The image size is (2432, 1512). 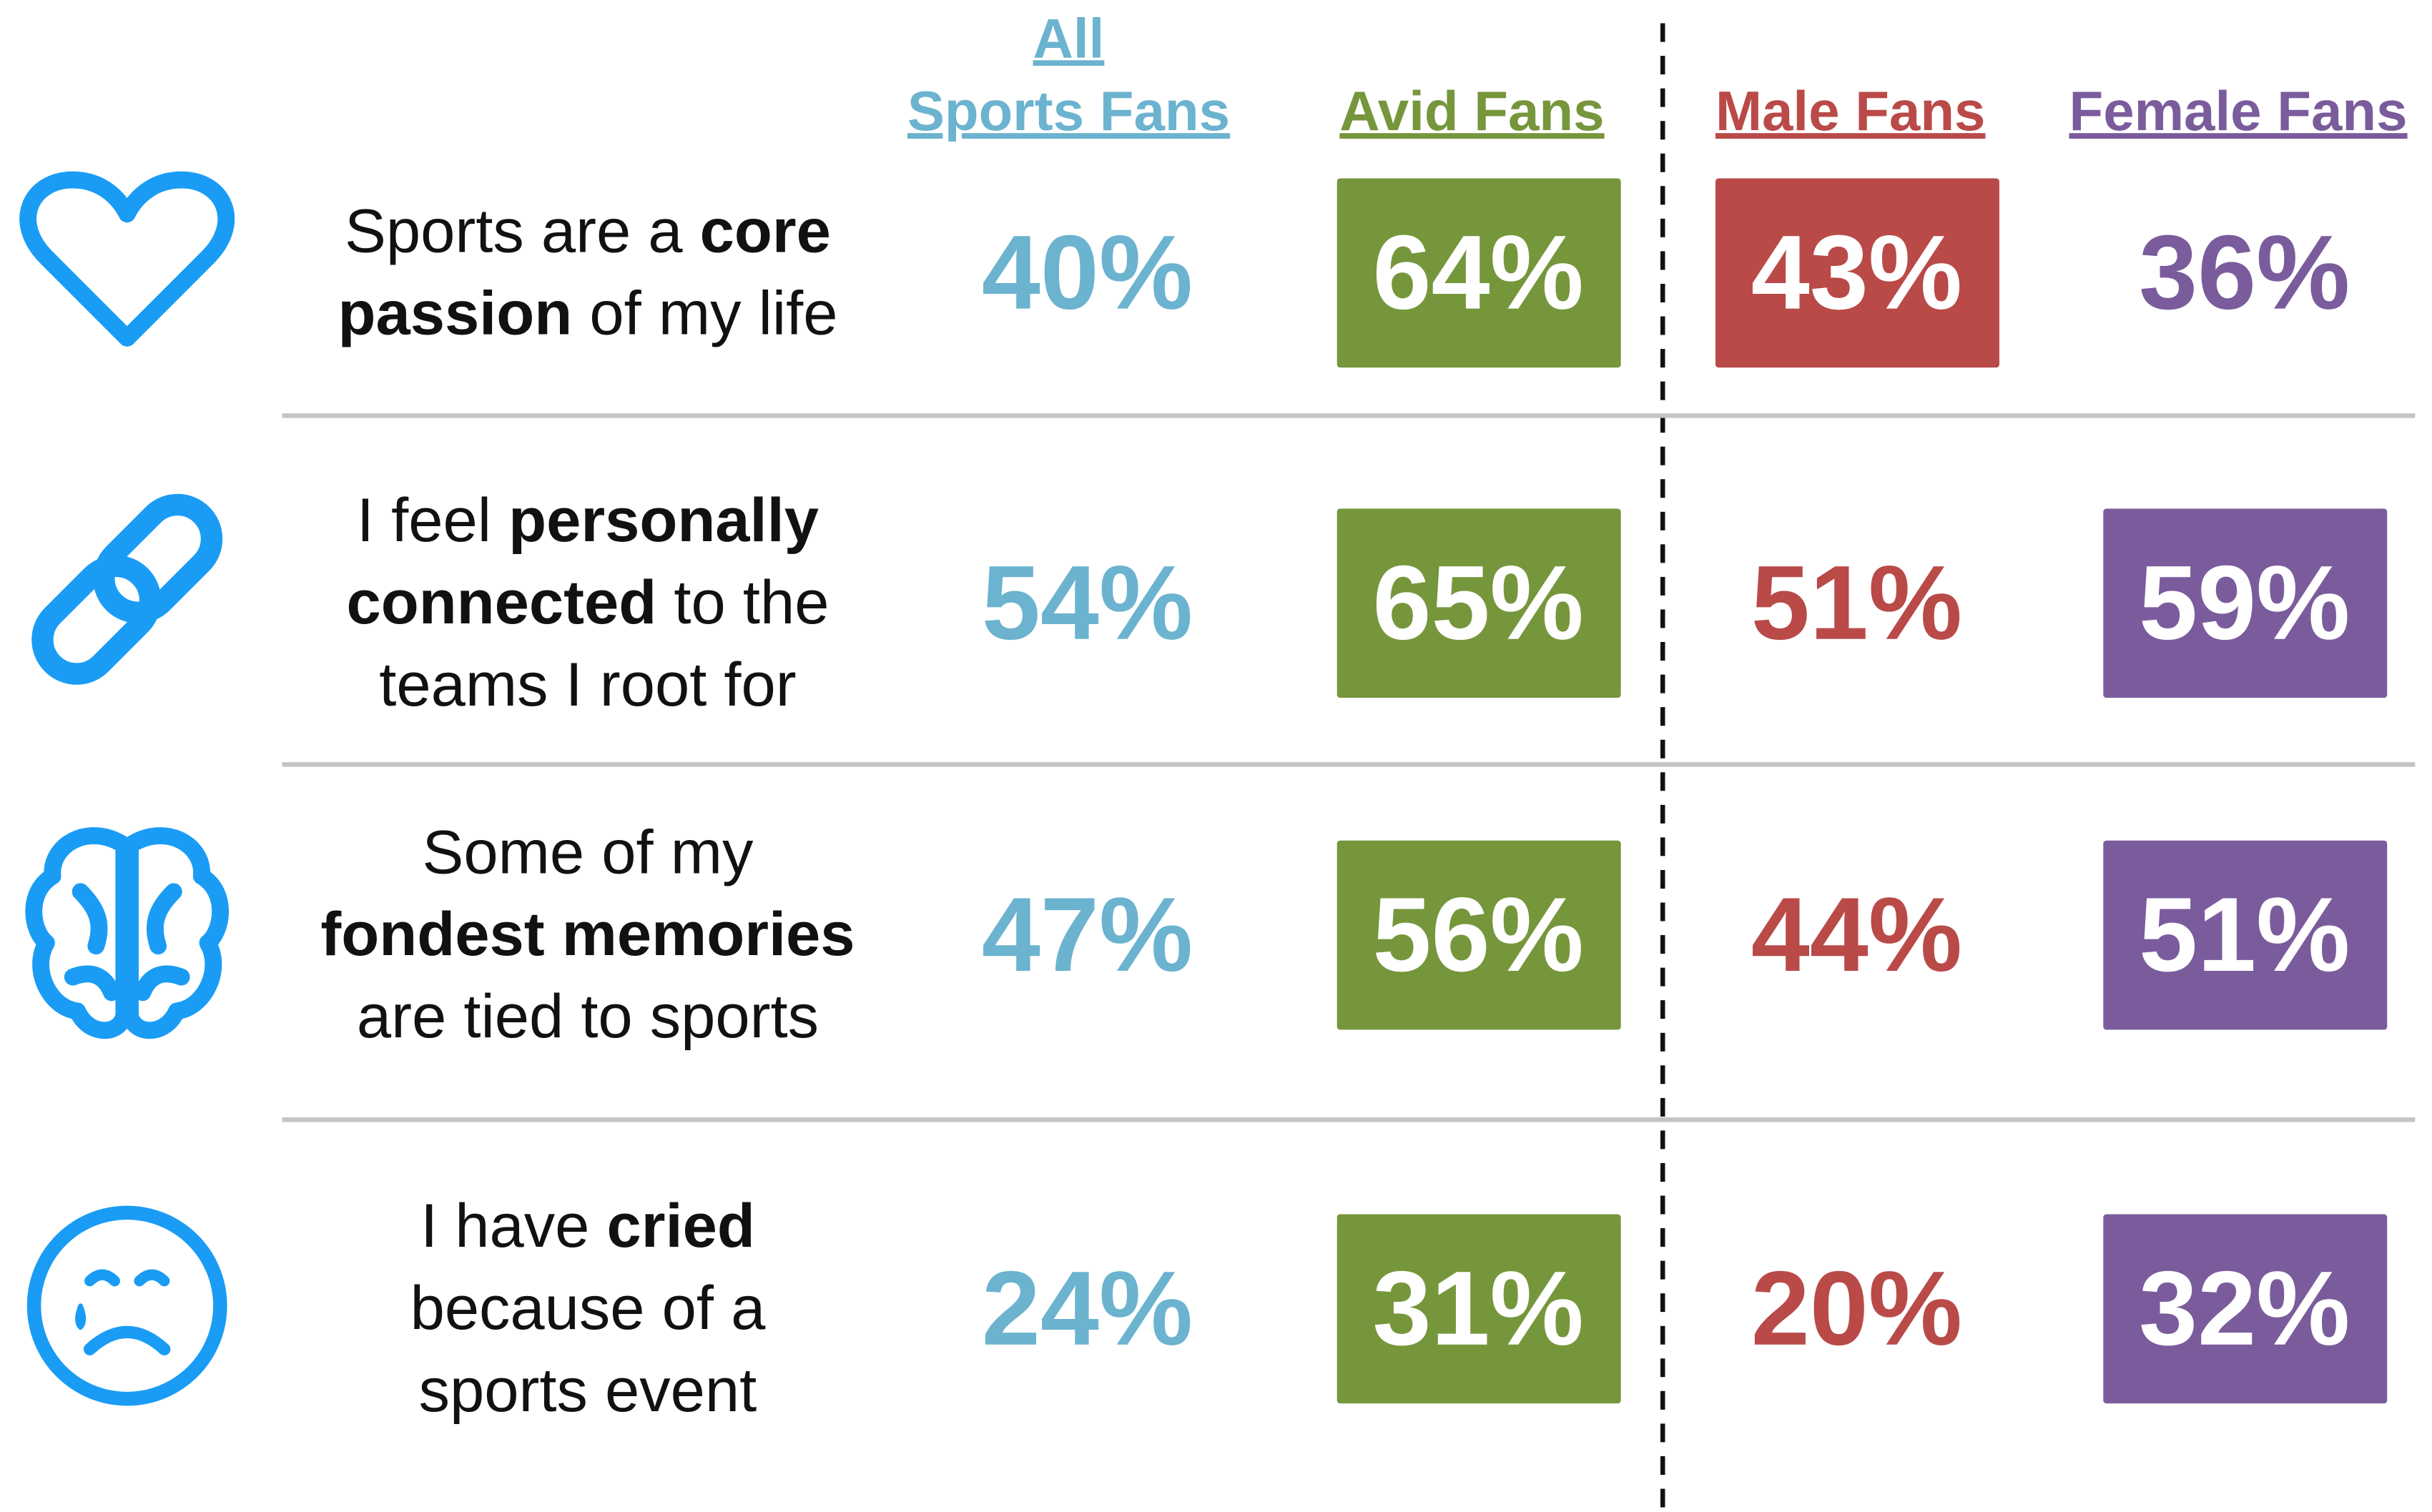 I want to click on statement-text: sports event, so click(x=588, y=1390).